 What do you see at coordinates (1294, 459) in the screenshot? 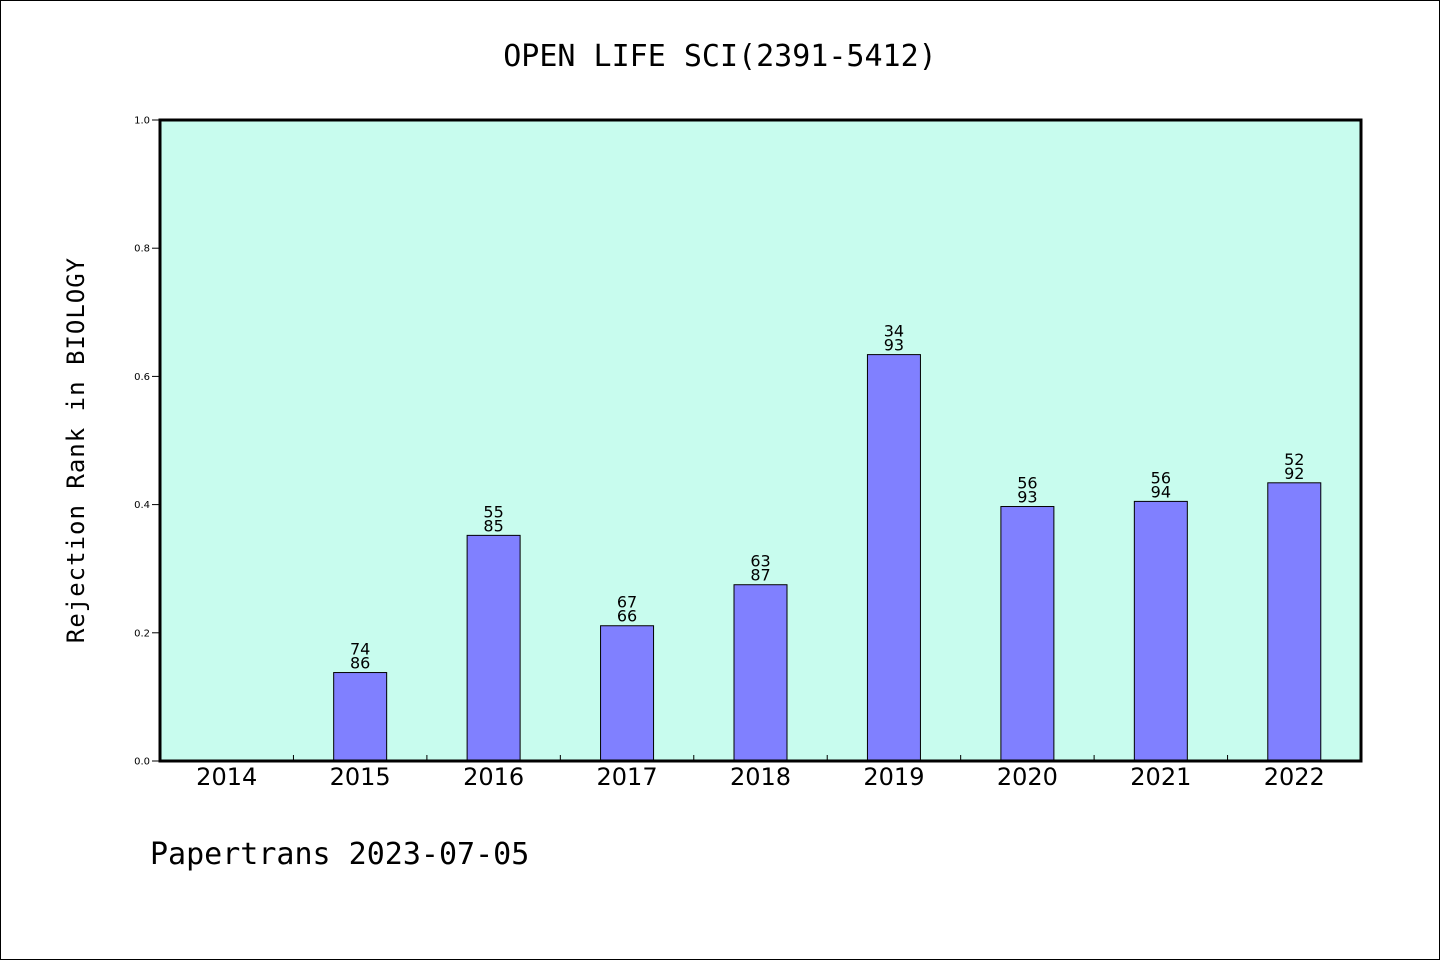
I see `bar-label-top: 52` at bounding box center [1294, 459].